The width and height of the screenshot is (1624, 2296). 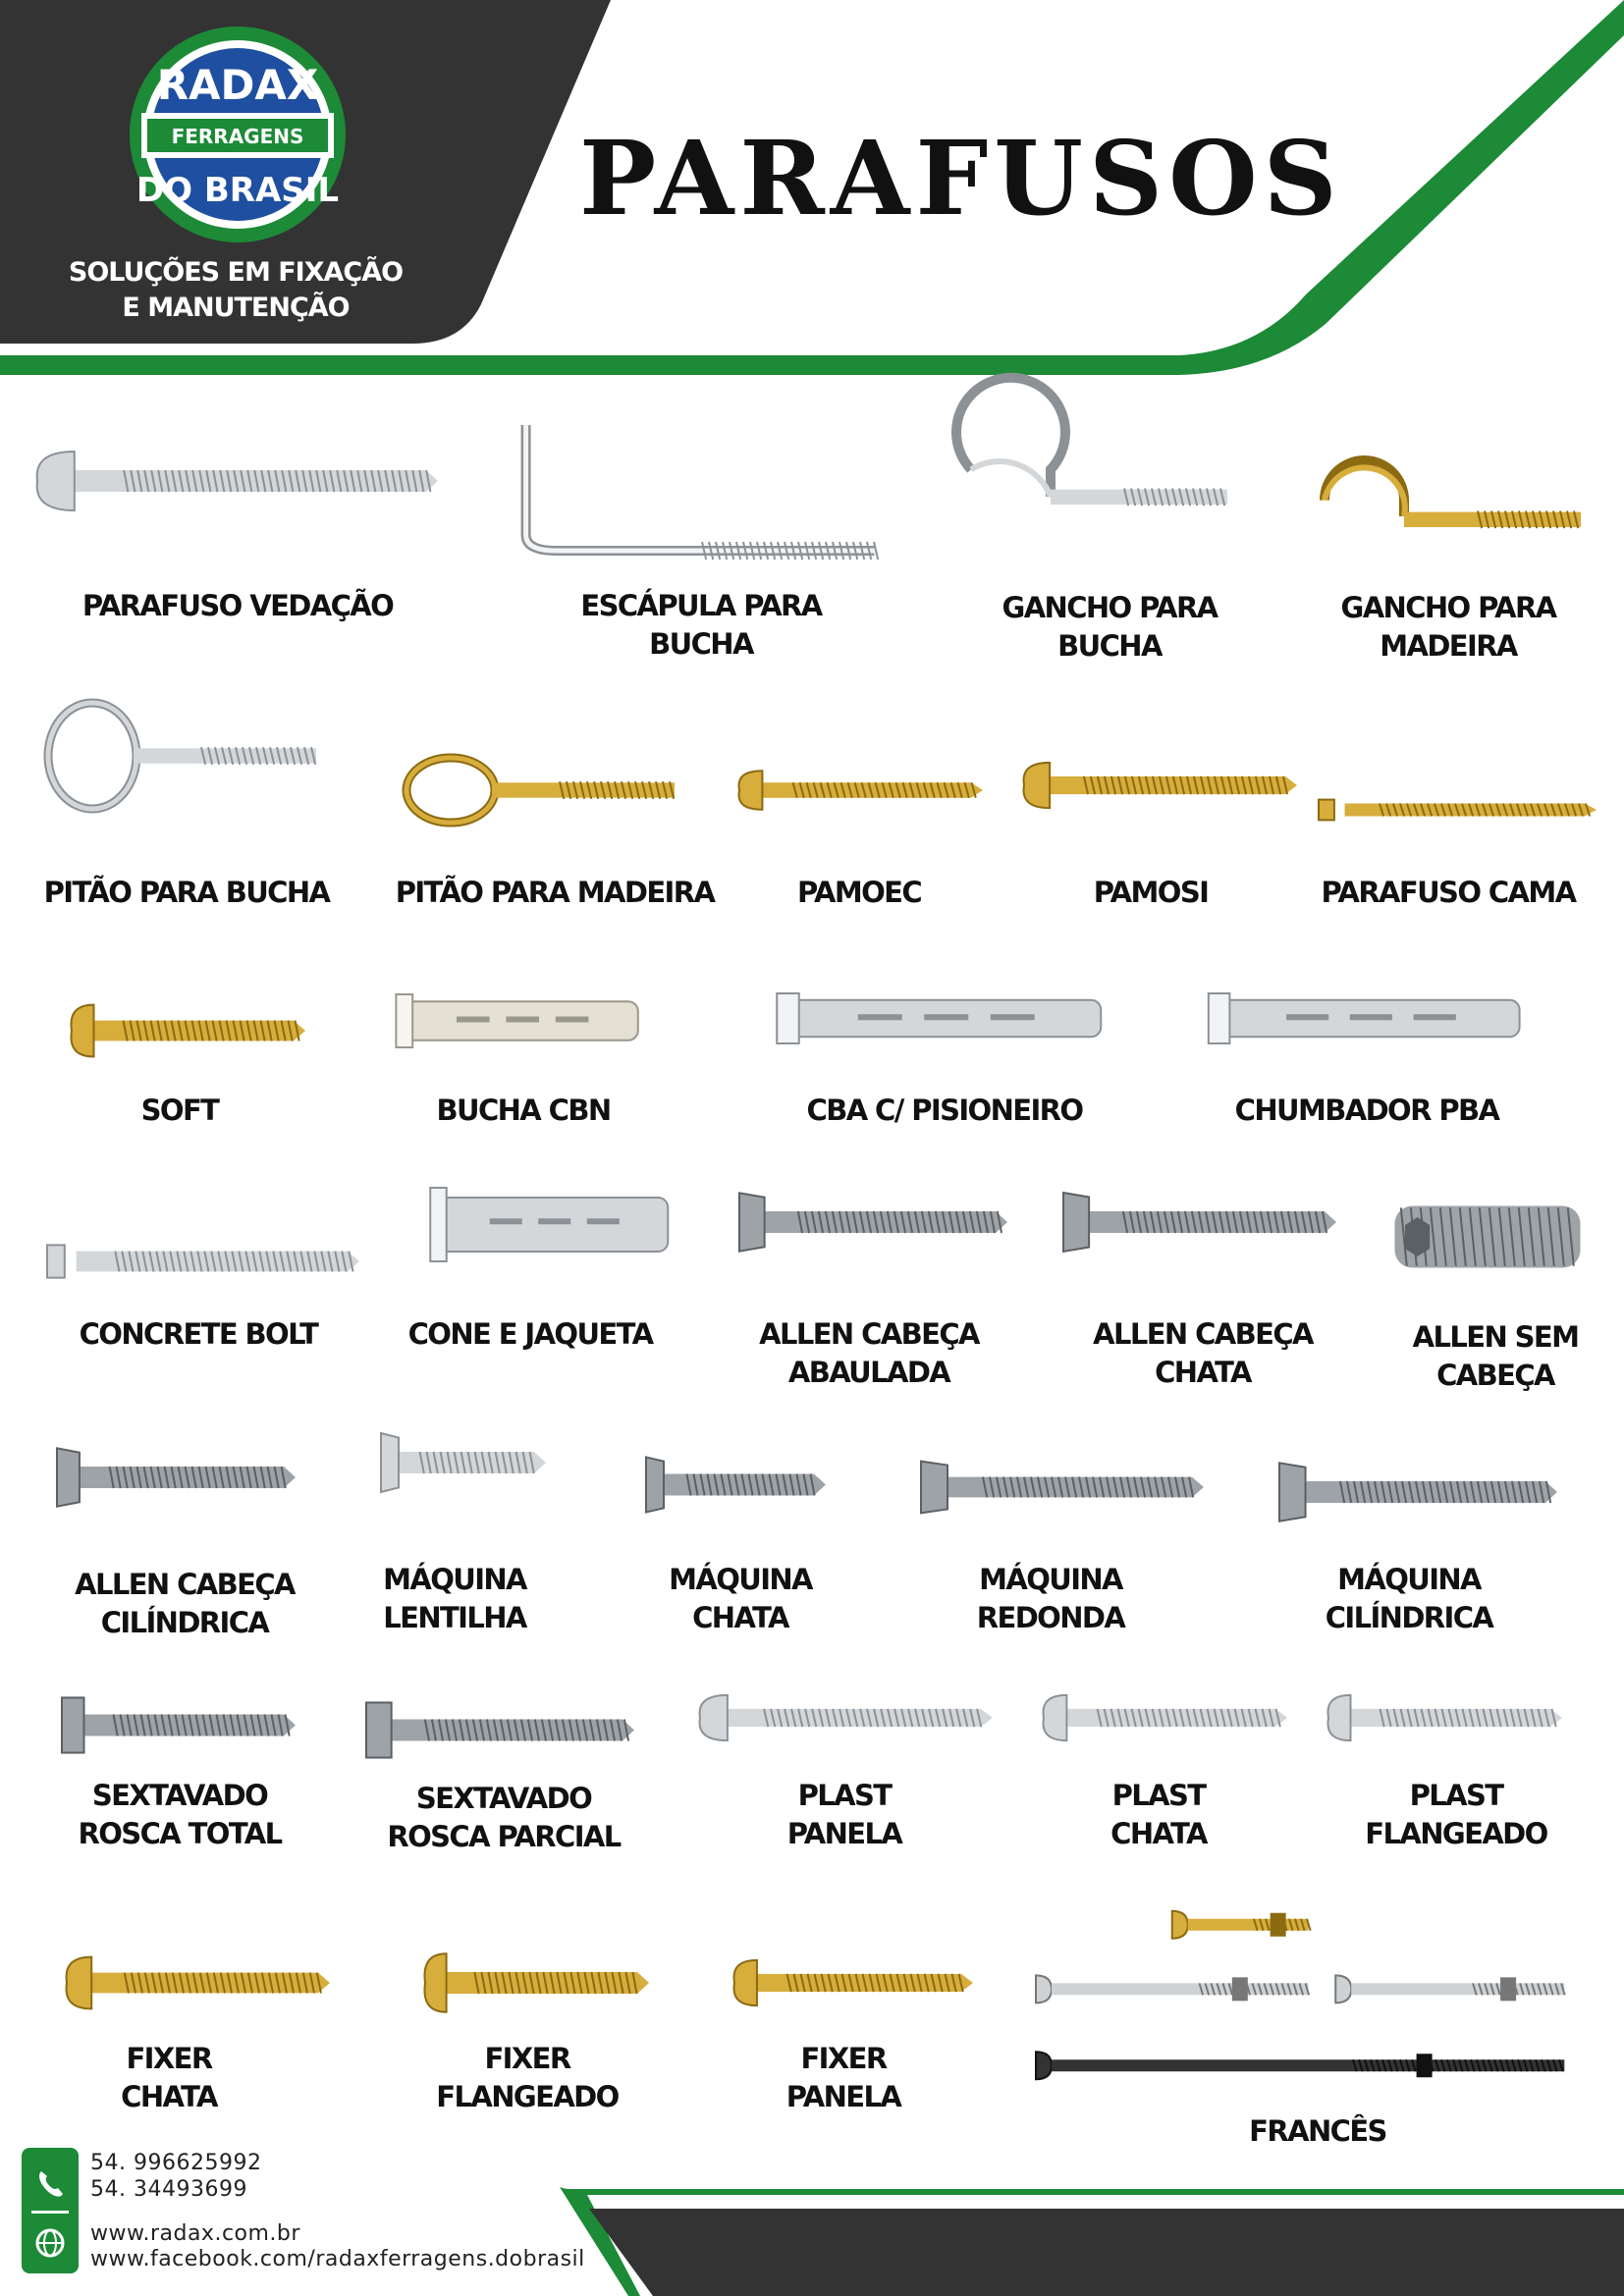 I want to click on product-label-pamoec: PAMOEC, so click(x=859, y=893).